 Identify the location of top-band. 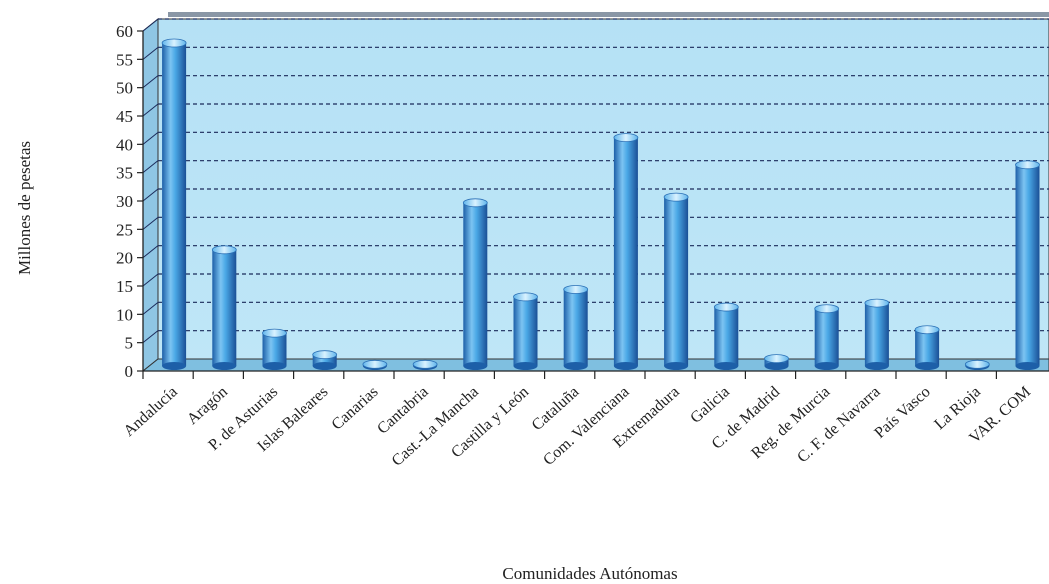
(608, 14).